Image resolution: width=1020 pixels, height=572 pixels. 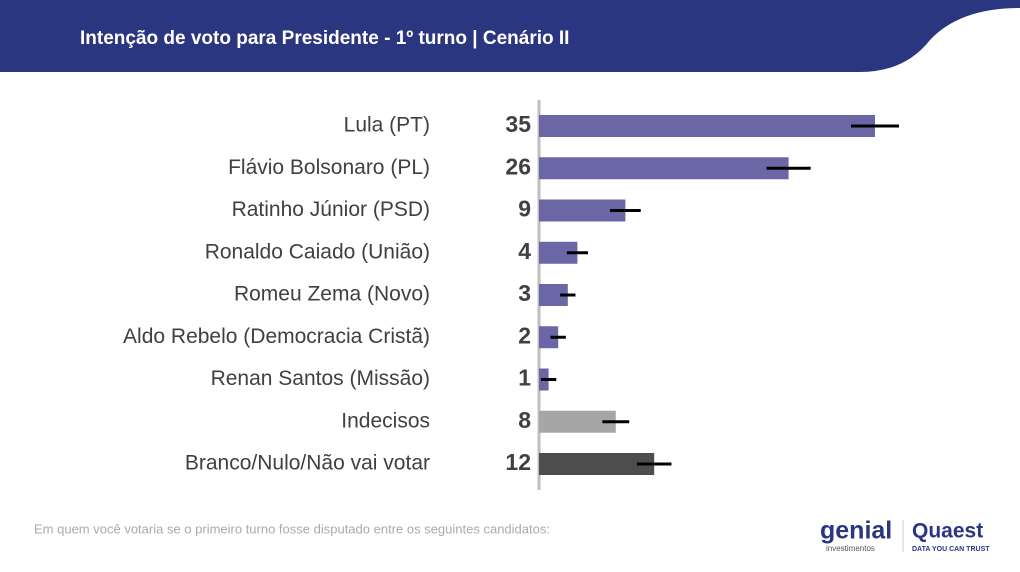 What do you see at coordinates (518, 166) in the screenshot?
I see `value-label: 26` at bounding box center [518, 166].